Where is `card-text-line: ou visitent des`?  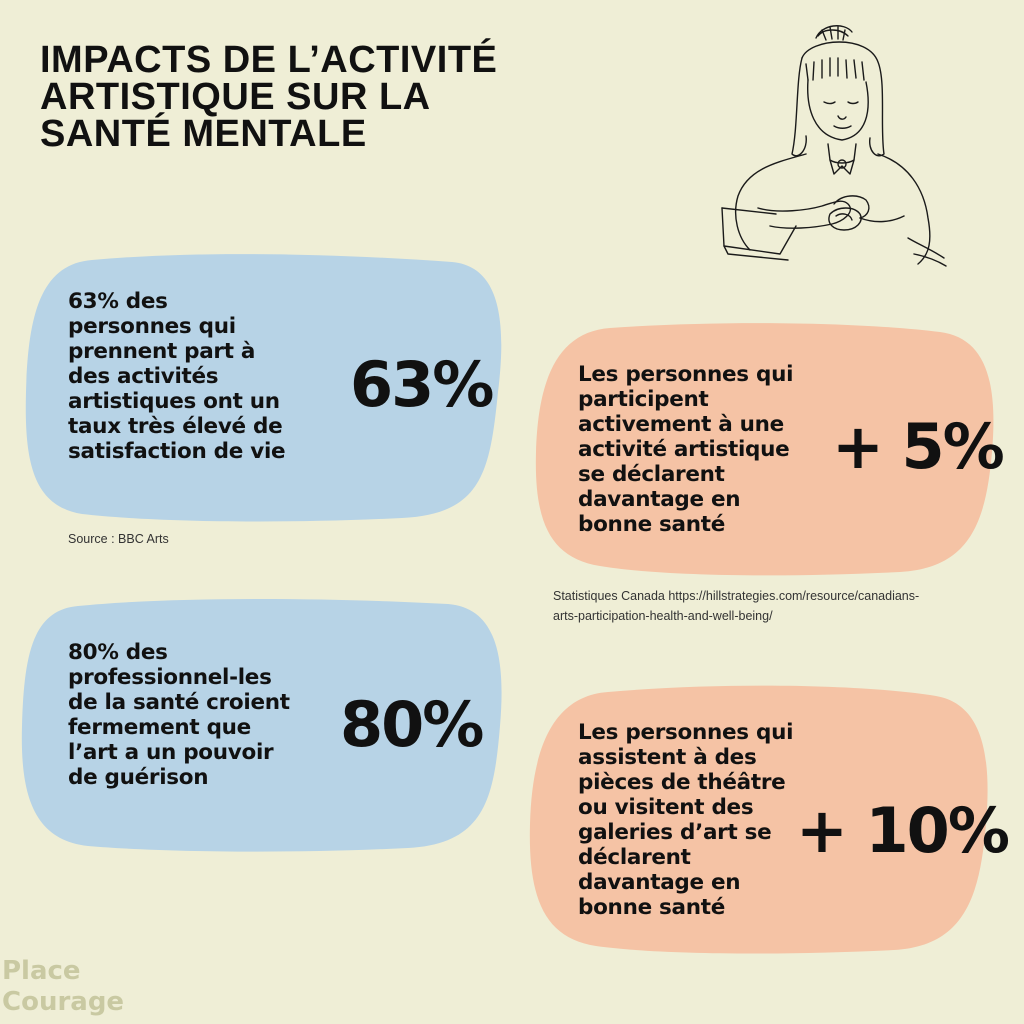 card-text-line: ou visitent des is located at coordinates (666, 807).